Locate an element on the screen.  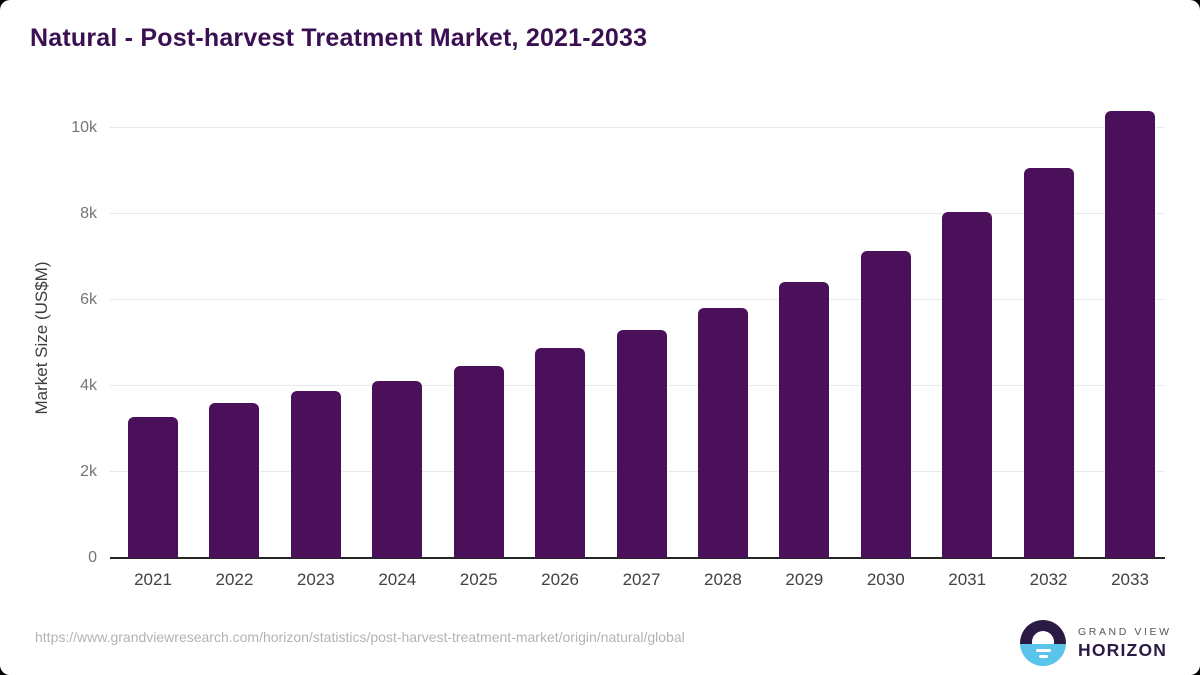
bar-2021 is located at coordinates (153, 487).